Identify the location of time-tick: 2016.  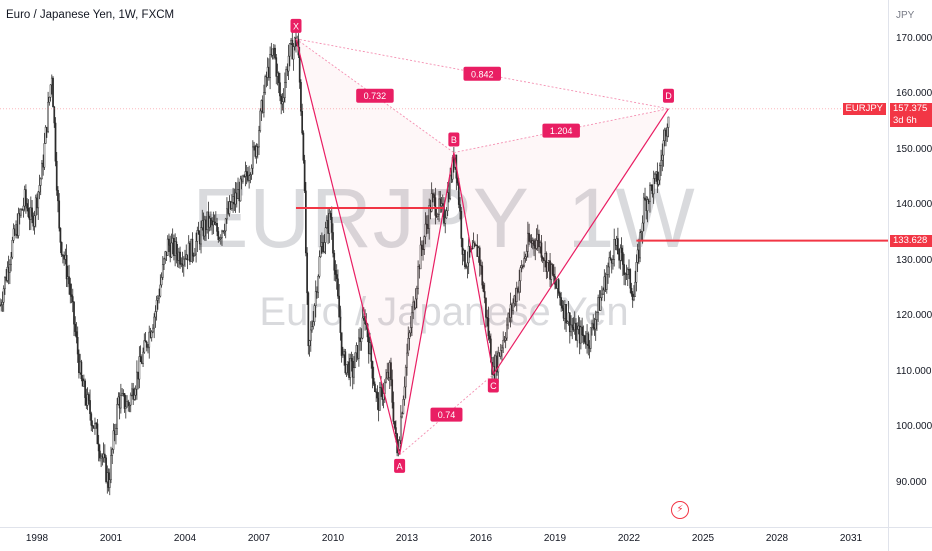
(481, 538).